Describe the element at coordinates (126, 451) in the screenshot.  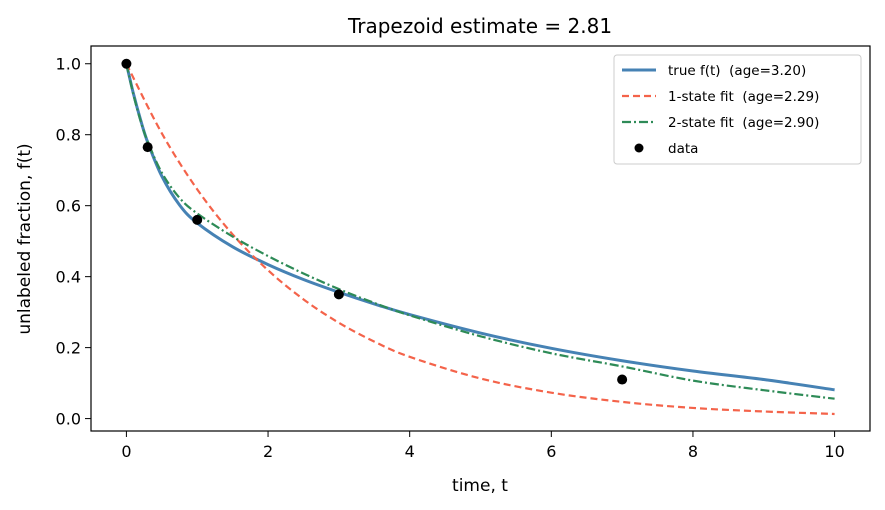
I see `x-tick-label: 0` at that location.